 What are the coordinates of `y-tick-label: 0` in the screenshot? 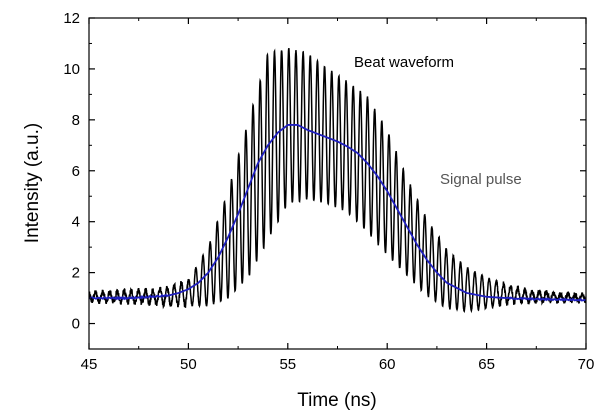 It's located at (76, 324).